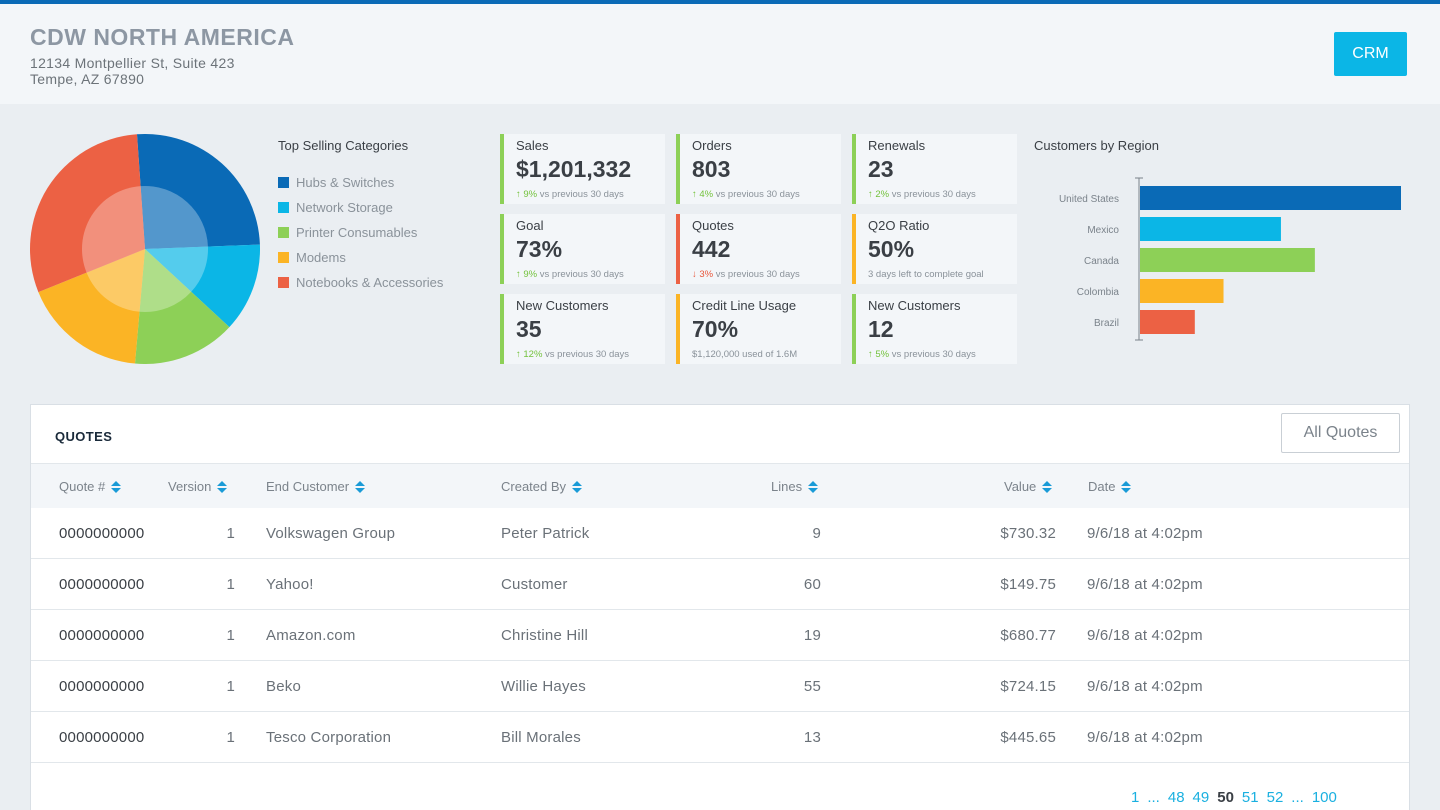  What do you see at coordinates (1275, 797) in the screenshot?
I see `page-link-52: 52` at bounding box center [1275, 797].